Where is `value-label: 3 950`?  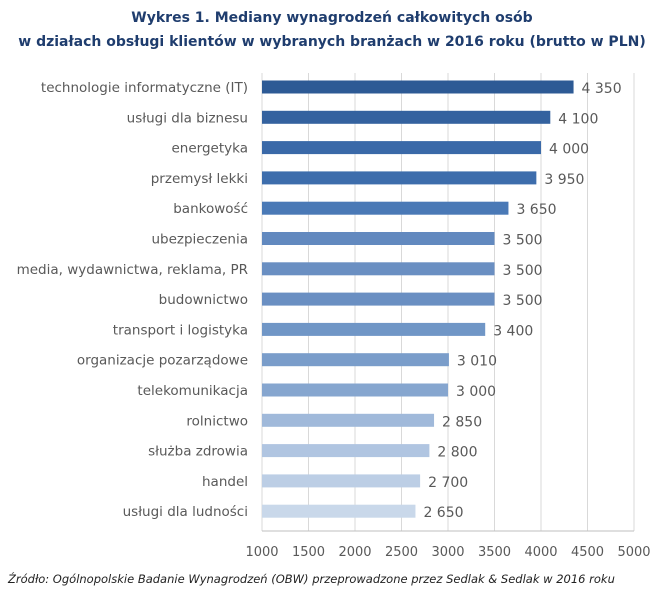
value-label: 3 950 is located at coordinates (564, 180).